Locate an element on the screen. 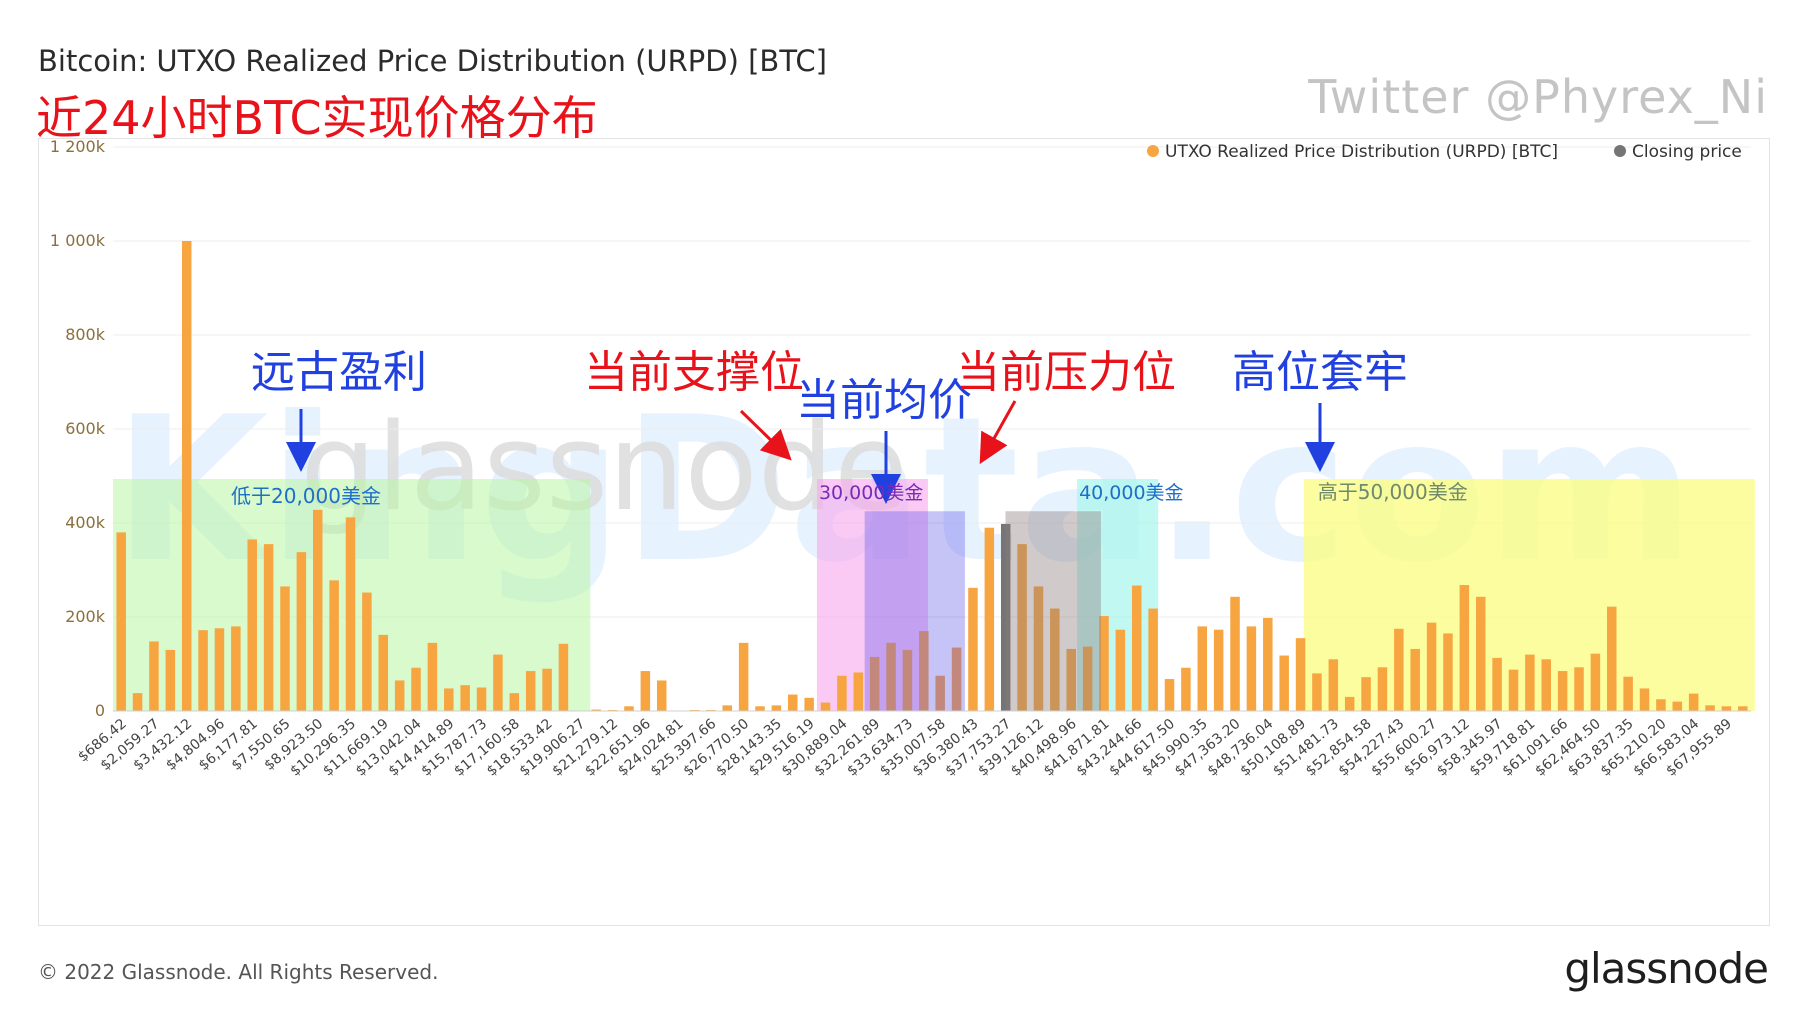  y-tick-label: 600k is located at coordinates (85, 428).